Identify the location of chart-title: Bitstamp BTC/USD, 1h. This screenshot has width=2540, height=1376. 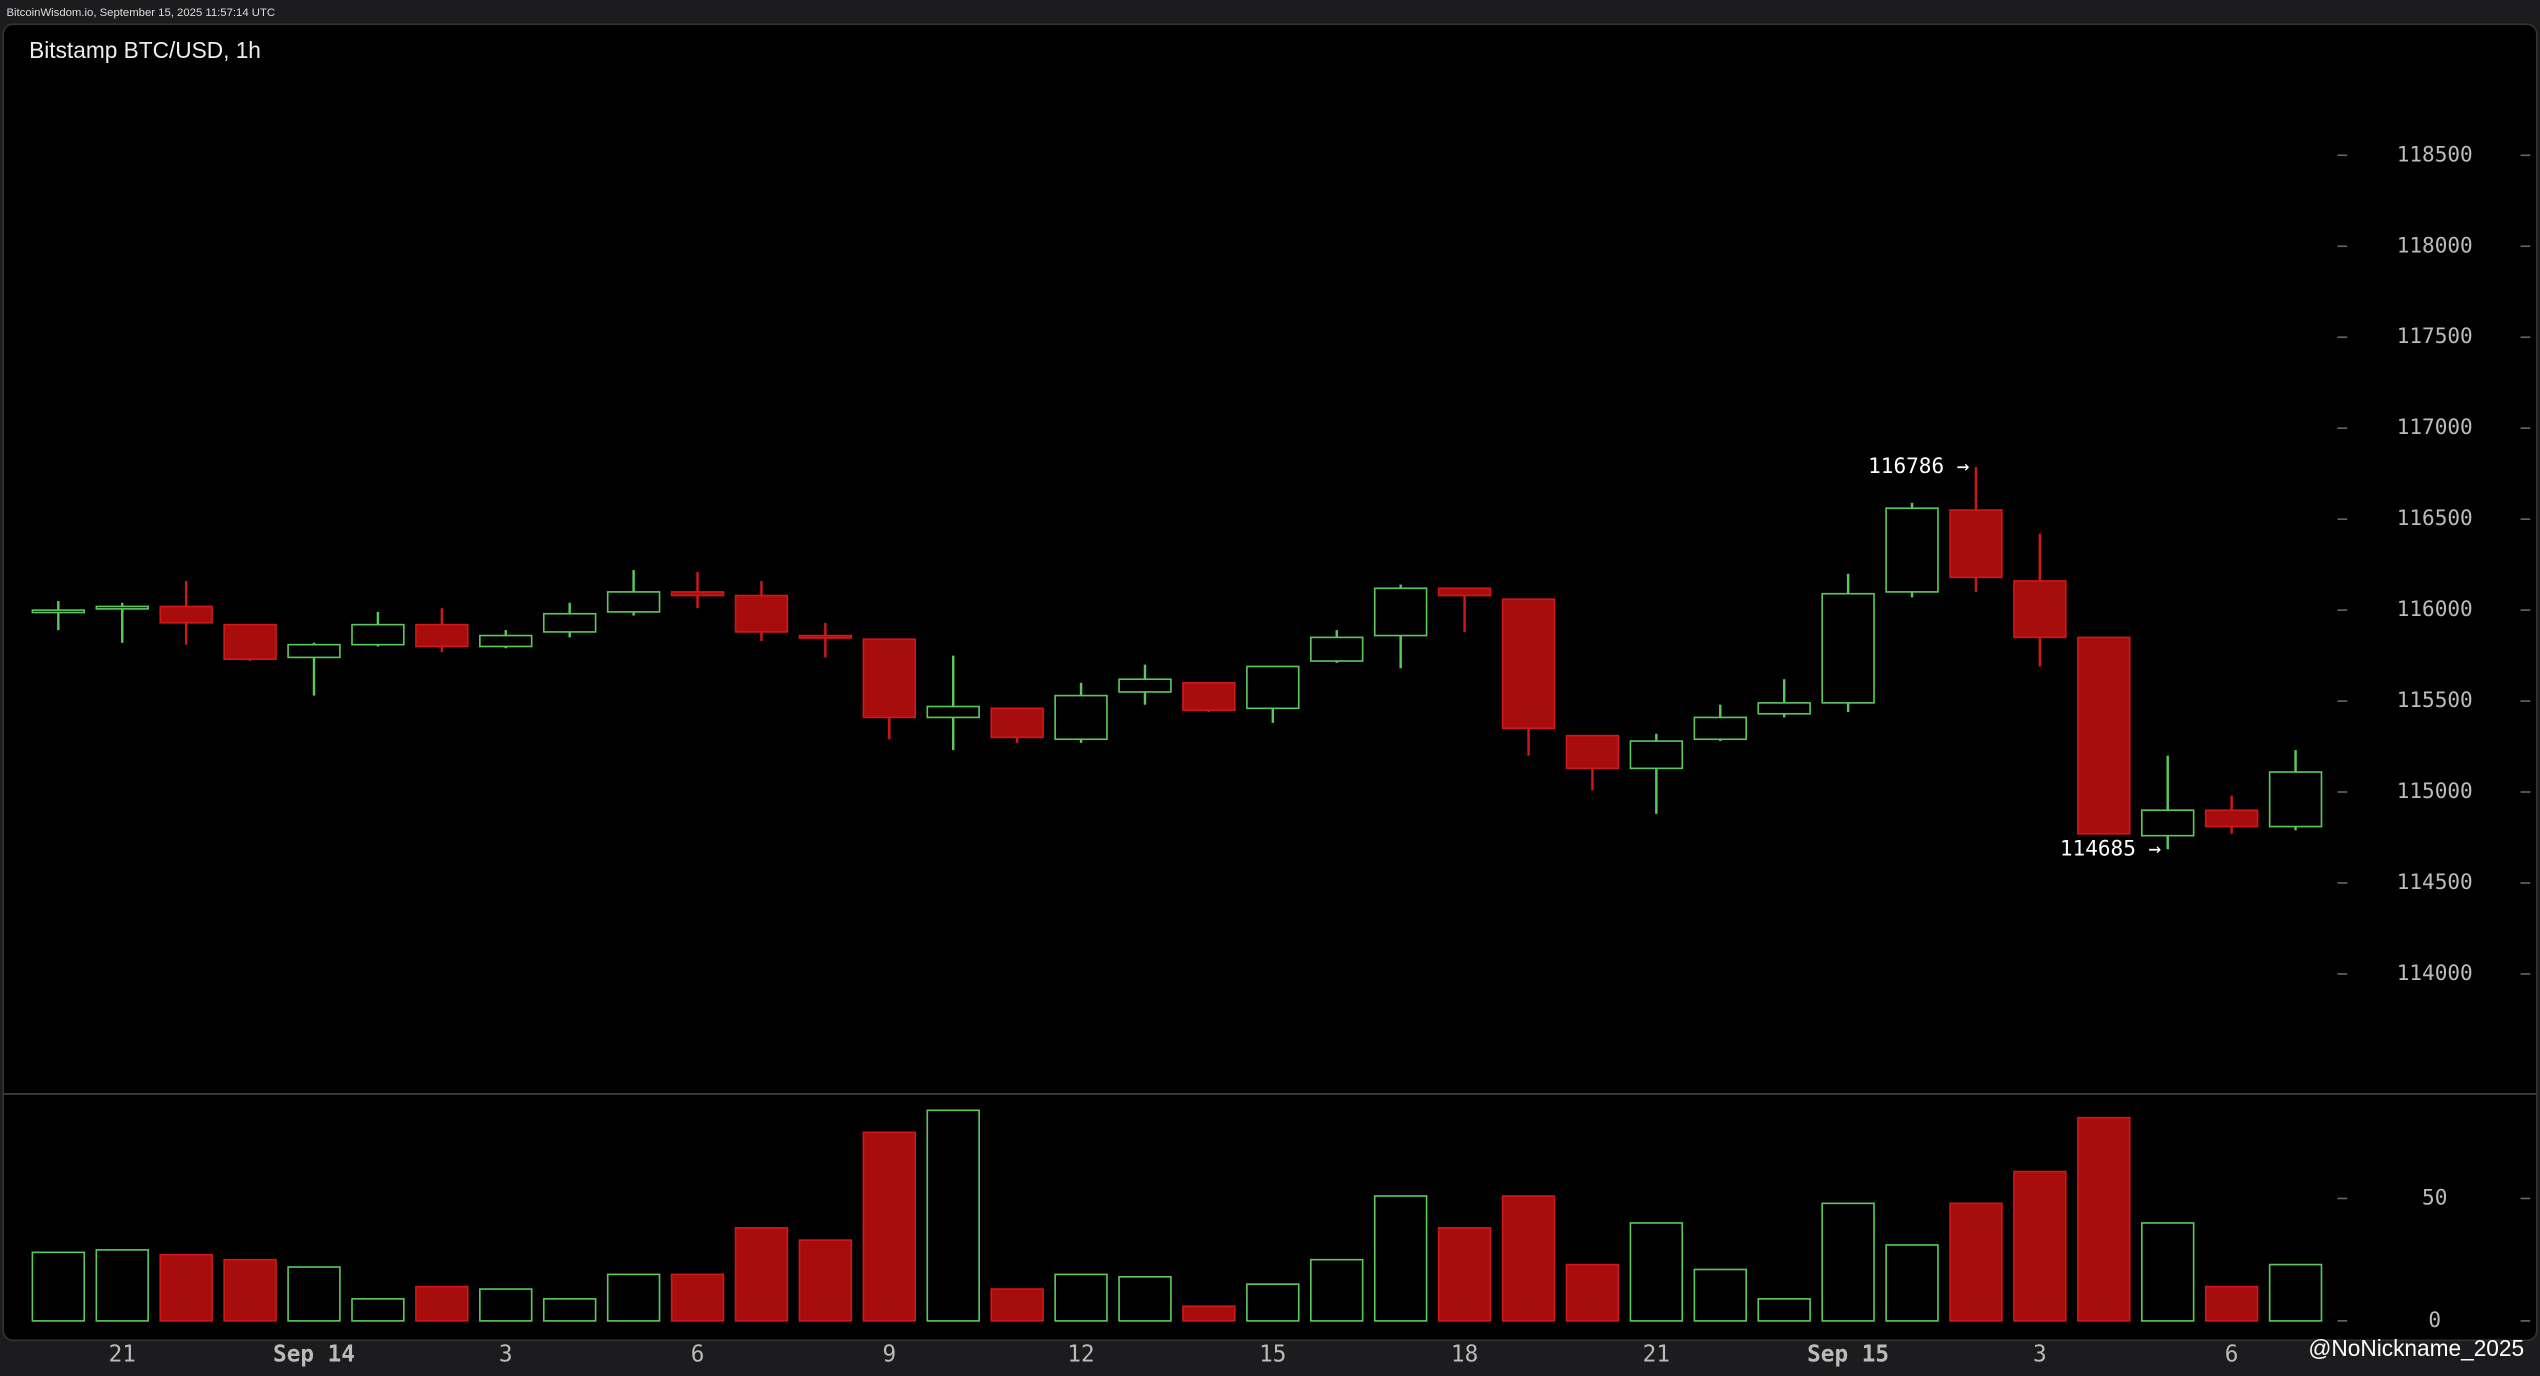
(145, 50).